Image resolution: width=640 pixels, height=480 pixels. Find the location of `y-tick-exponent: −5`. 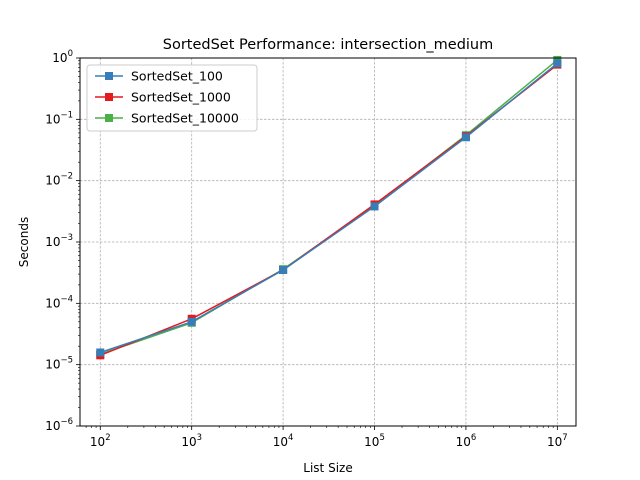

y-tick-exponent: −5 is located at coordinates (66, 361).